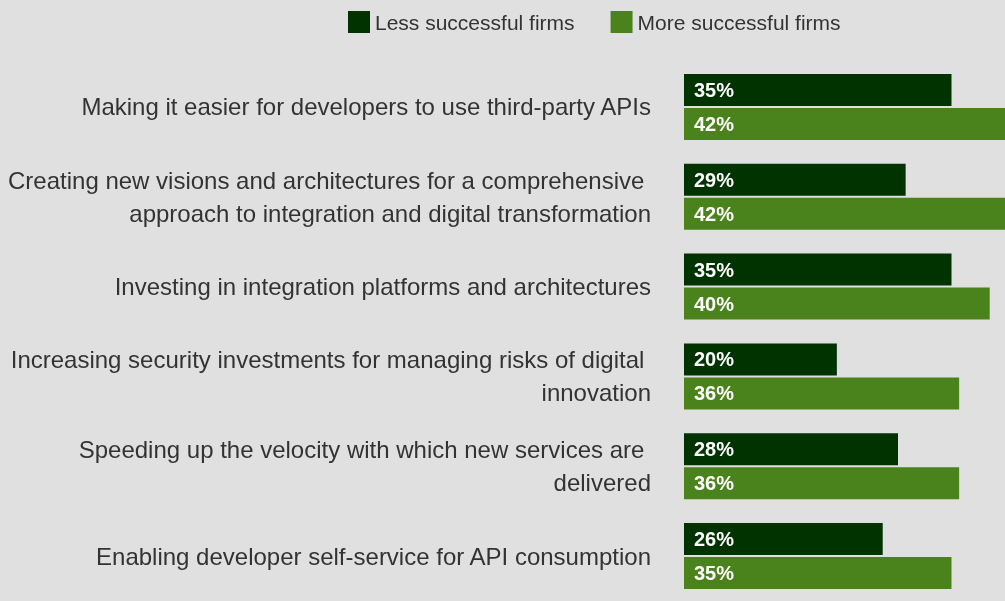  What do you see at coordinates (329, 196) in the screenshot?
I see `y-tick-label: Creating new visions and architectures for a comprehensive approach to integration and digital transformation` at bounding box center [329, 196].